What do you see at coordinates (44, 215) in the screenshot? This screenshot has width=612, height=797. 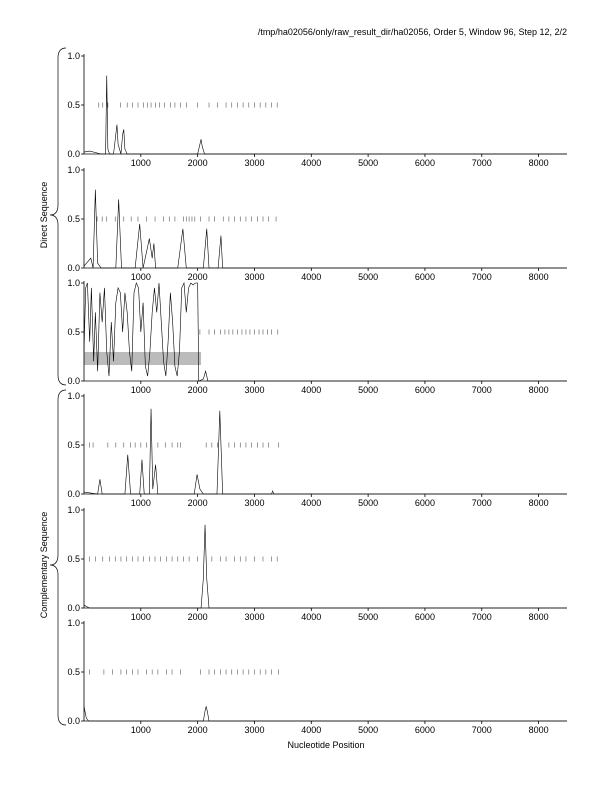 I see `group-label: Direct Sequence` at bounding box center [44, 215].